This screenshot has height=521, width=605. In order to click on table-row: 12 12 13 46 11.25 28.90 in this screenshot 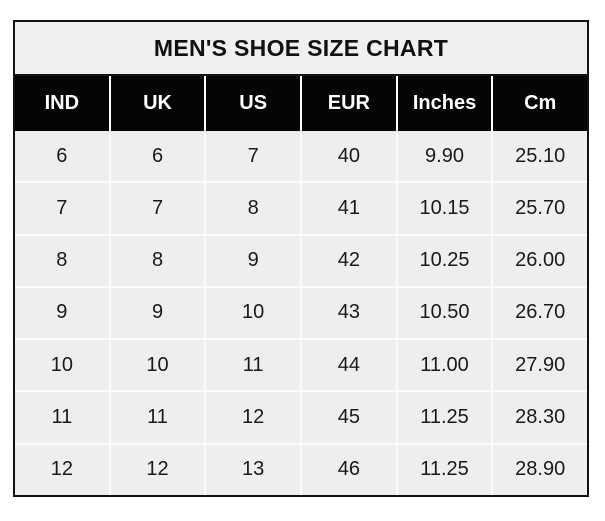, I will do `click(301, 468)`.